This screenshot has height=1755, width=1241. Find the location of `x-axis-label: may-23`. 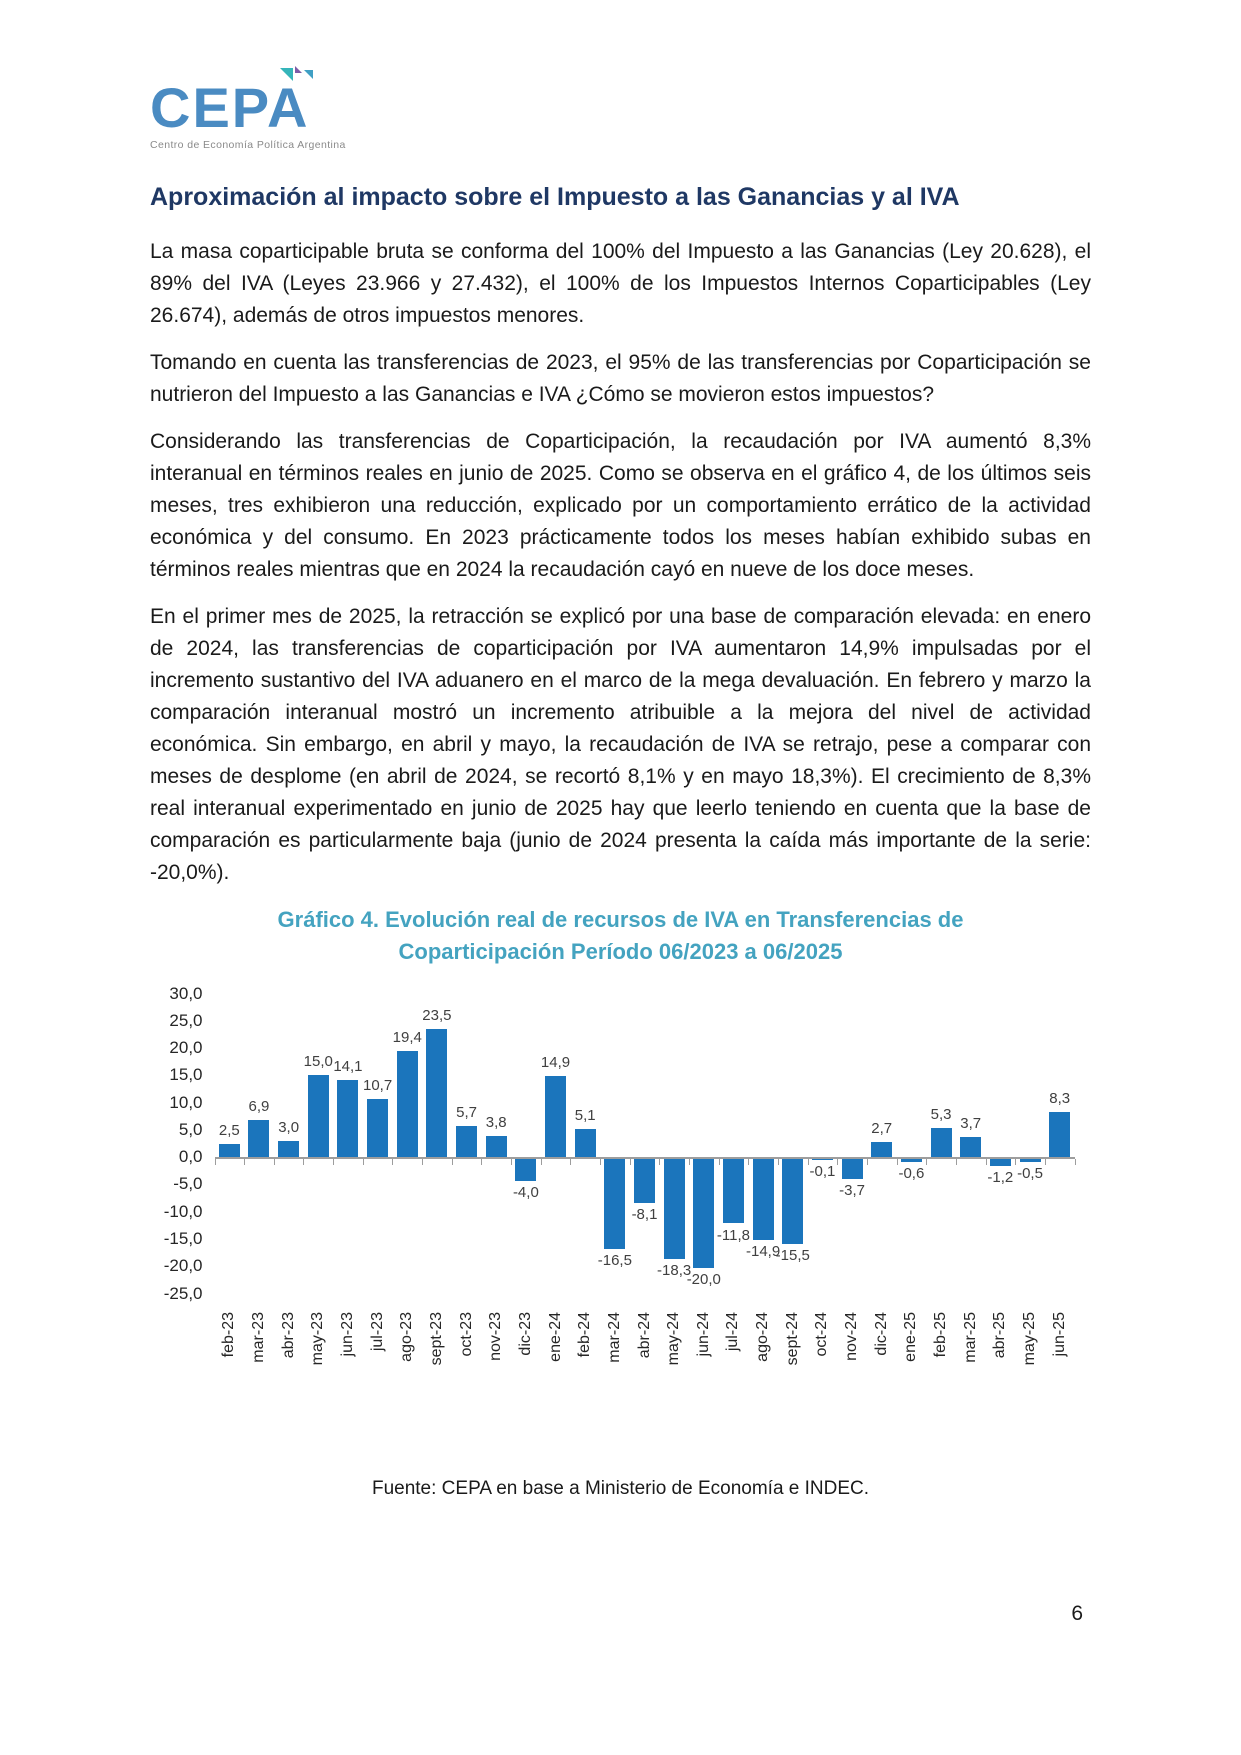

x-axis-label: may-23 is located at coordinates (318, 1338).